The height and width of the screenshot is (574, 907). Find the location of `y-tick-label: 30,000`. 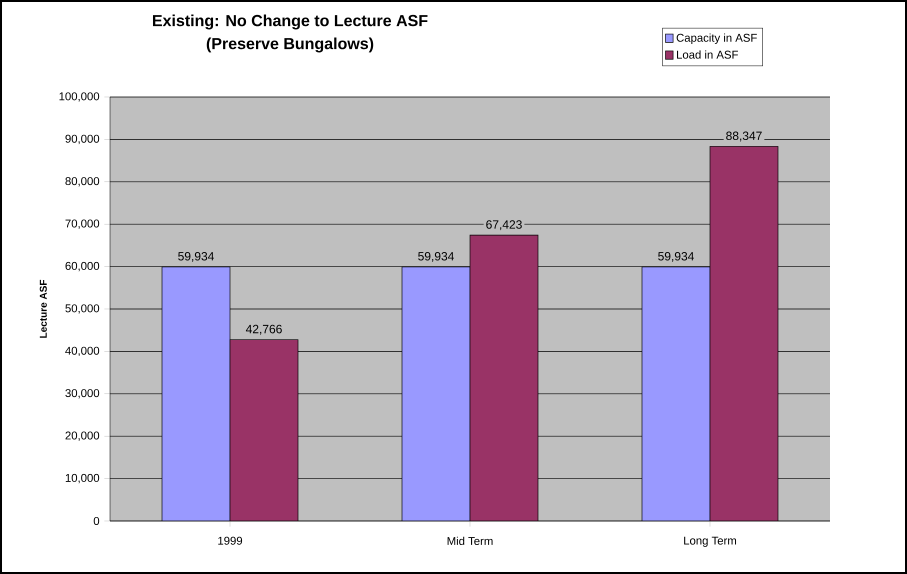

y-tick-label: 30,000 is located at coordinates (82, 393).